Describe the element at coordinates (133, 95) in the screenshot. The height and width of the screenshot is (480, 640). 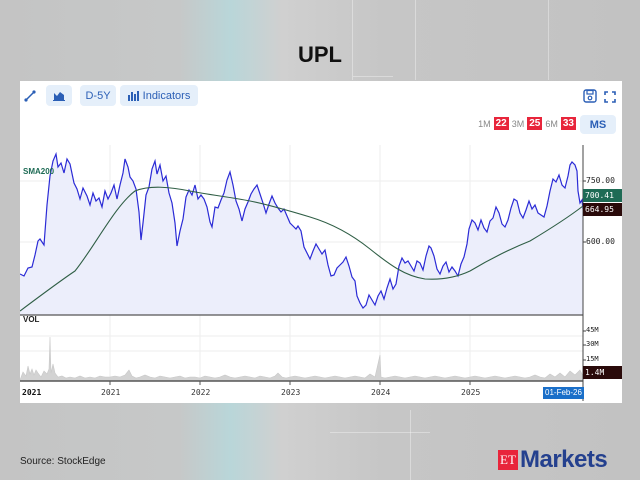
I see `indicators-icon` at that location.